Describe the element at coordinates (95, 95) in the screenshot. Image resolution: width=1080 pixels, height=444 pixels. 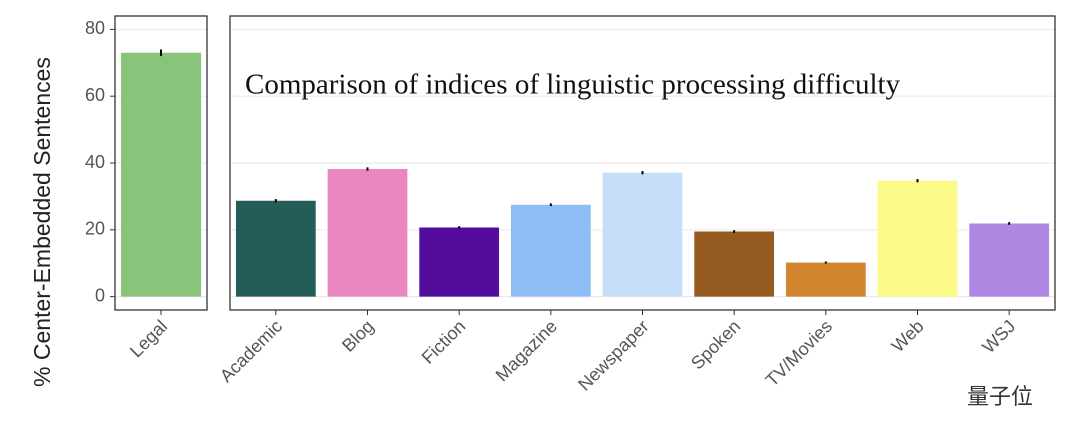
I see `y-tick-label: 60` at that location.